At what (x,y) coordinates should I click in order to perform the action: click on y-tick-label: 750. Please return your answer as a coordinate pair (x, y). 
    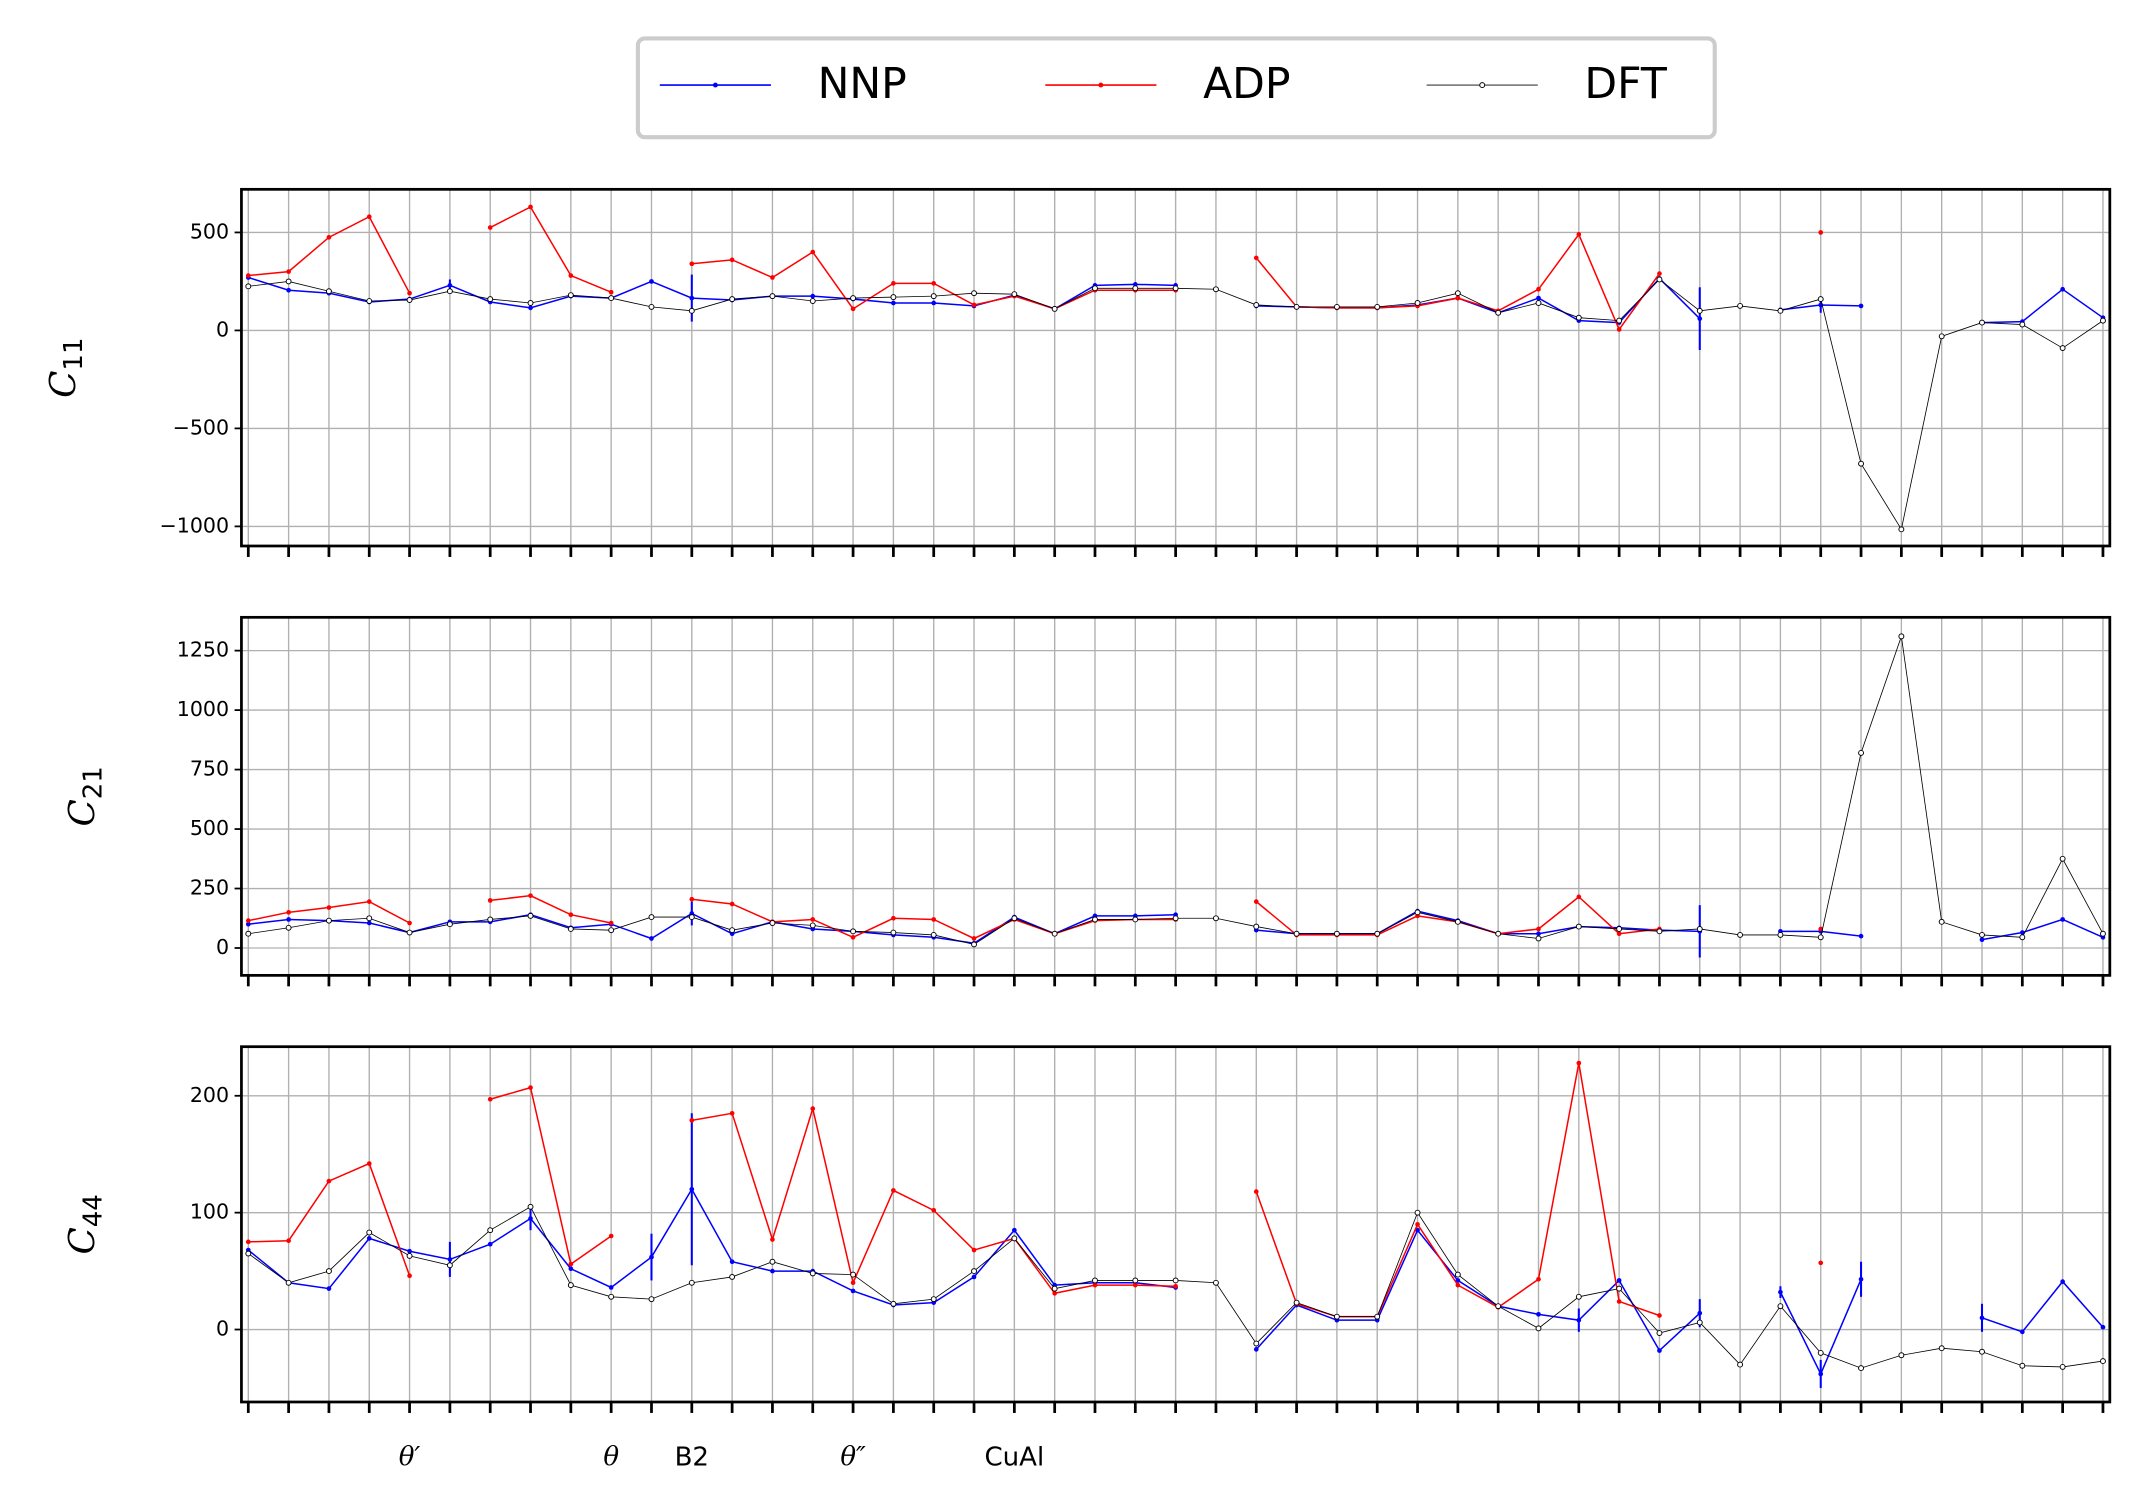
    Looking at the image, I should click on (209, 769).